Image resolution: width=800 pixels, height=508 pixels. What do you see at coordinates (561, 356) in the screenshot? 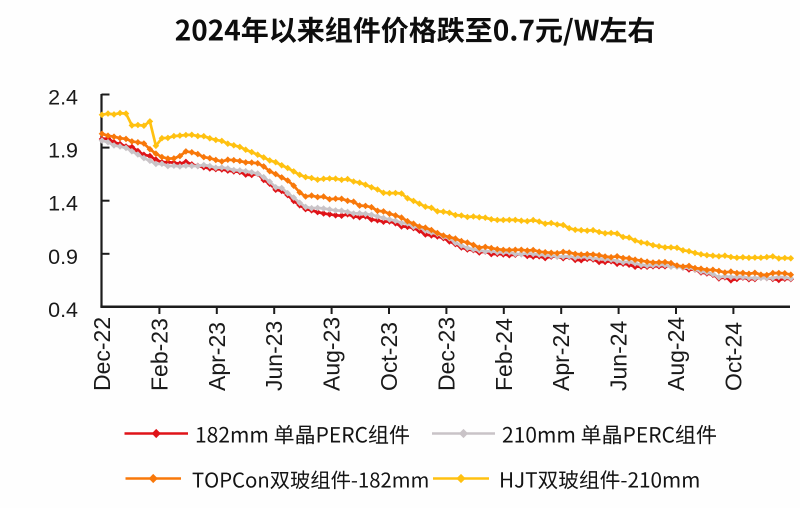
I see `svg-text: Apr-24` at bounding box center [561, 356].